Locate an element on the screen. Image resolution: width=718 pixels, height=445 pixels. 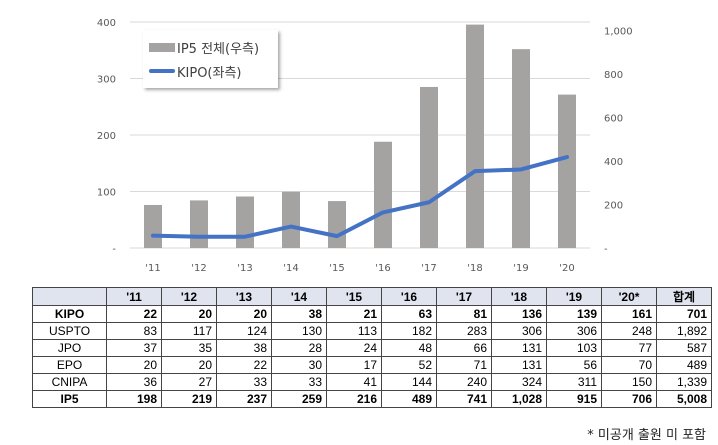
table-cell: 56 is located at coordinates (574, 365).